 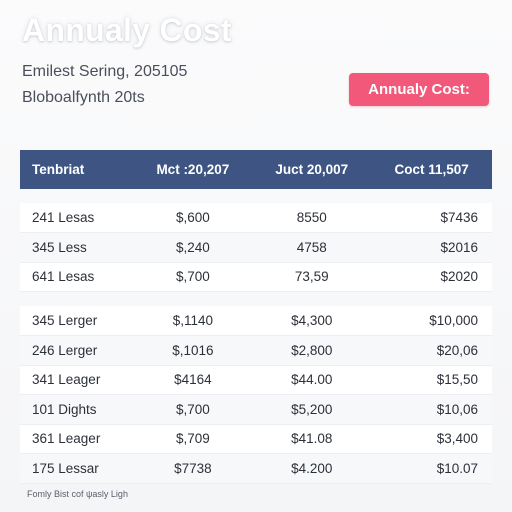 What do you see at coordinates (312, 380) in the screenshot?
I see `table-cell: $44.00` at bounding box center [312, 380].